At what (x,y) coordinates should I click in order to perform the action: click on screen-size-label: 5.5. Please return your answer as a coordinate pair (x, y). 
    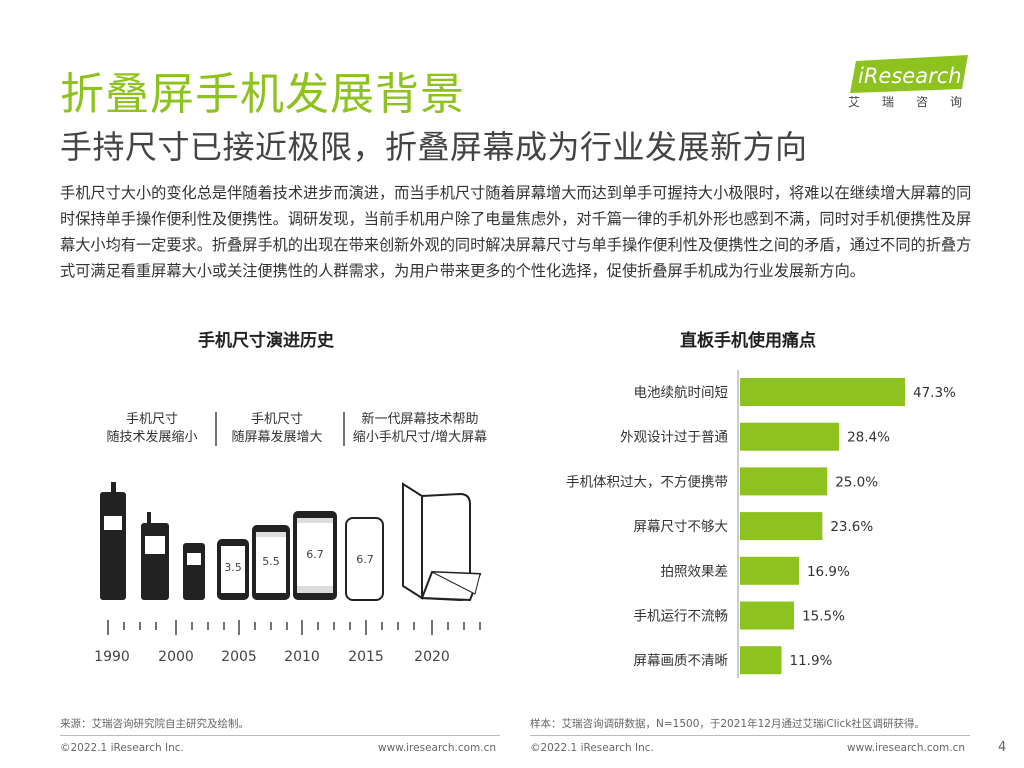
    Looking at the image, I should click on (271, 561).